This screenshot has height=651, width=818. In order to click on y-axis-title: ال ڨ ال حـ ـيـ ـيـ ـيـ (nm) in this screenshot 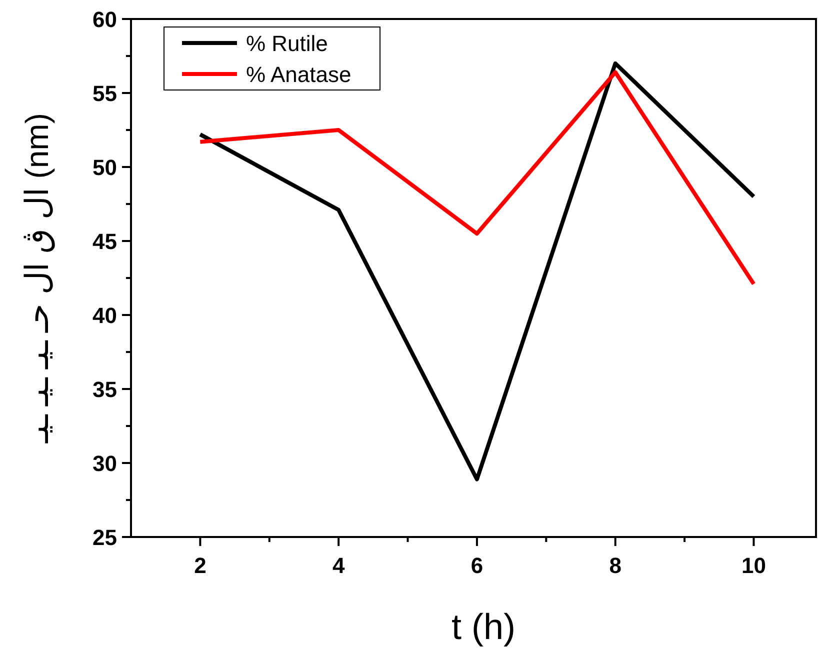, I will do `click(37, 278)`.